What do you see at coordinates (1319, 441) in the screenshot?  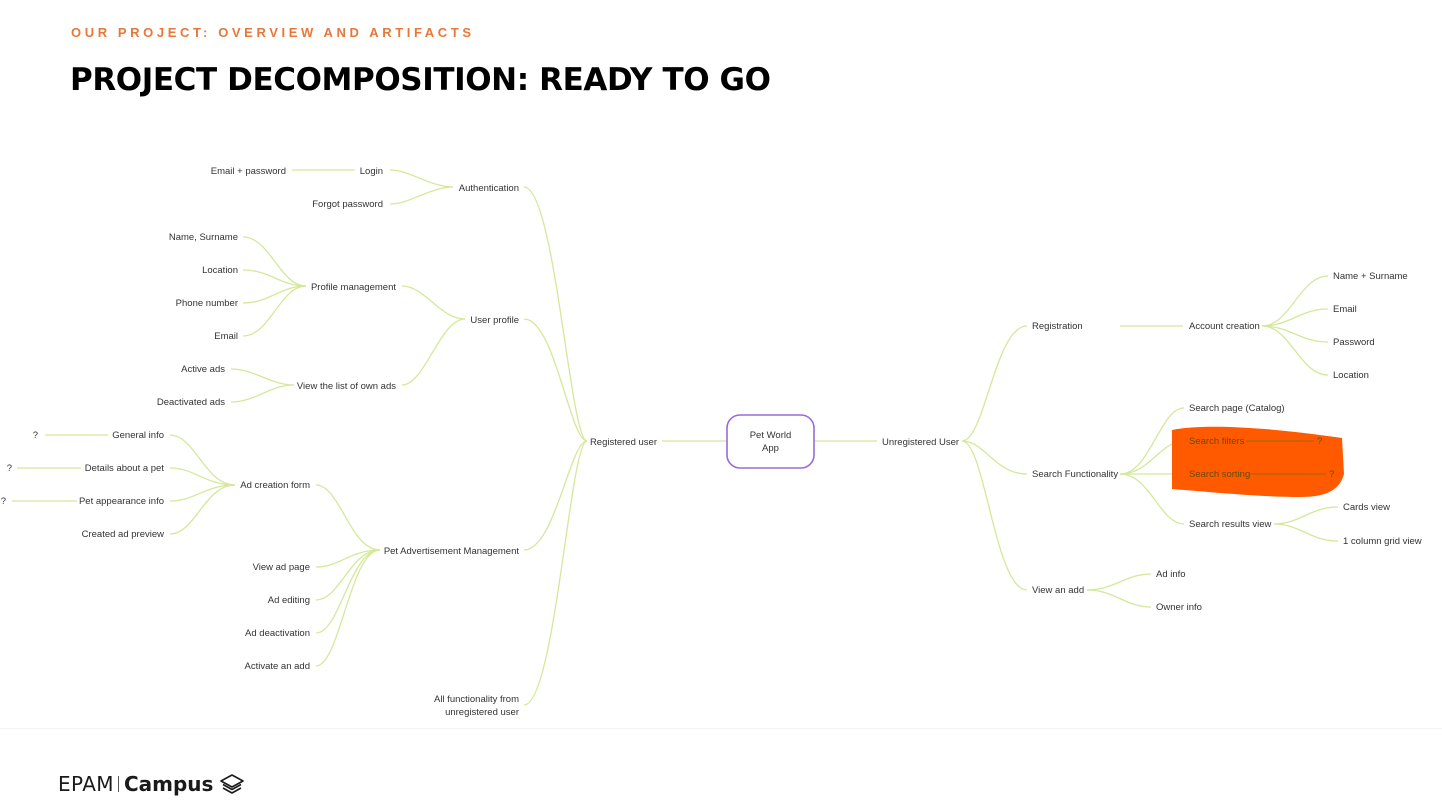 I see `node-question-4: ?` at bounding box center [1319, 441].